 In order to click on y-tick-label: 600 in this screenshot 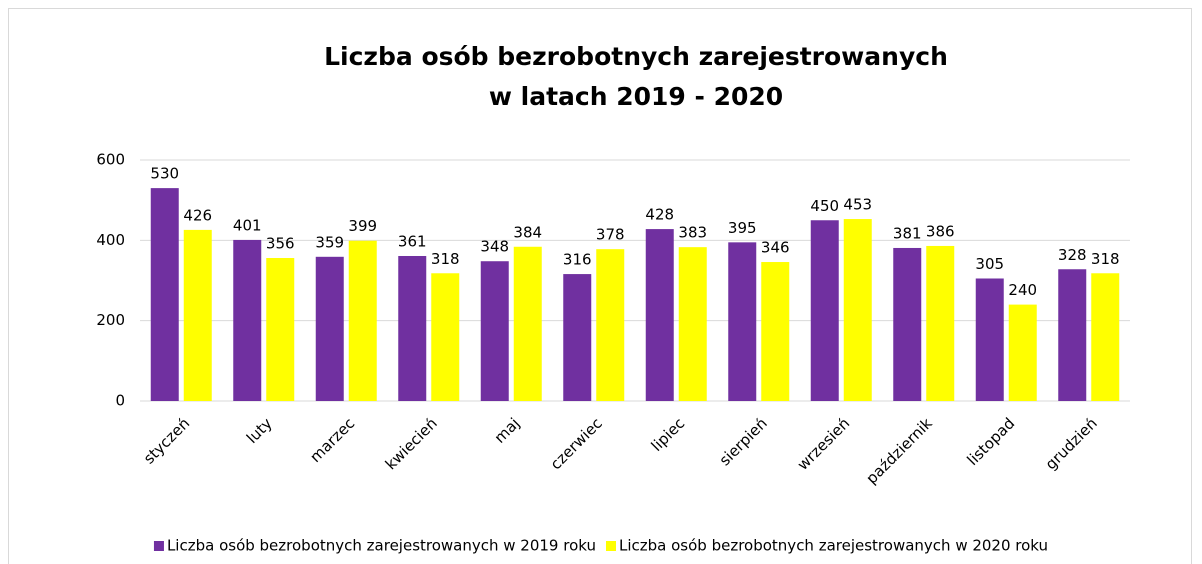, I will do `click(110, 160)`.